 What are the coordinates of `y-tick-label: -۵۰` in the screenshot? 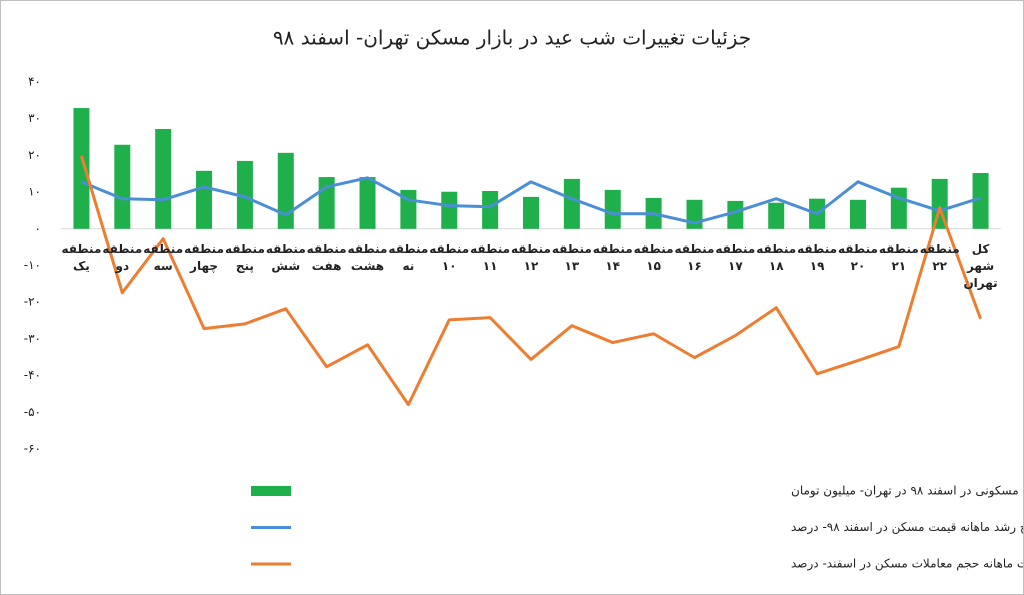 It's located at (32, 412).